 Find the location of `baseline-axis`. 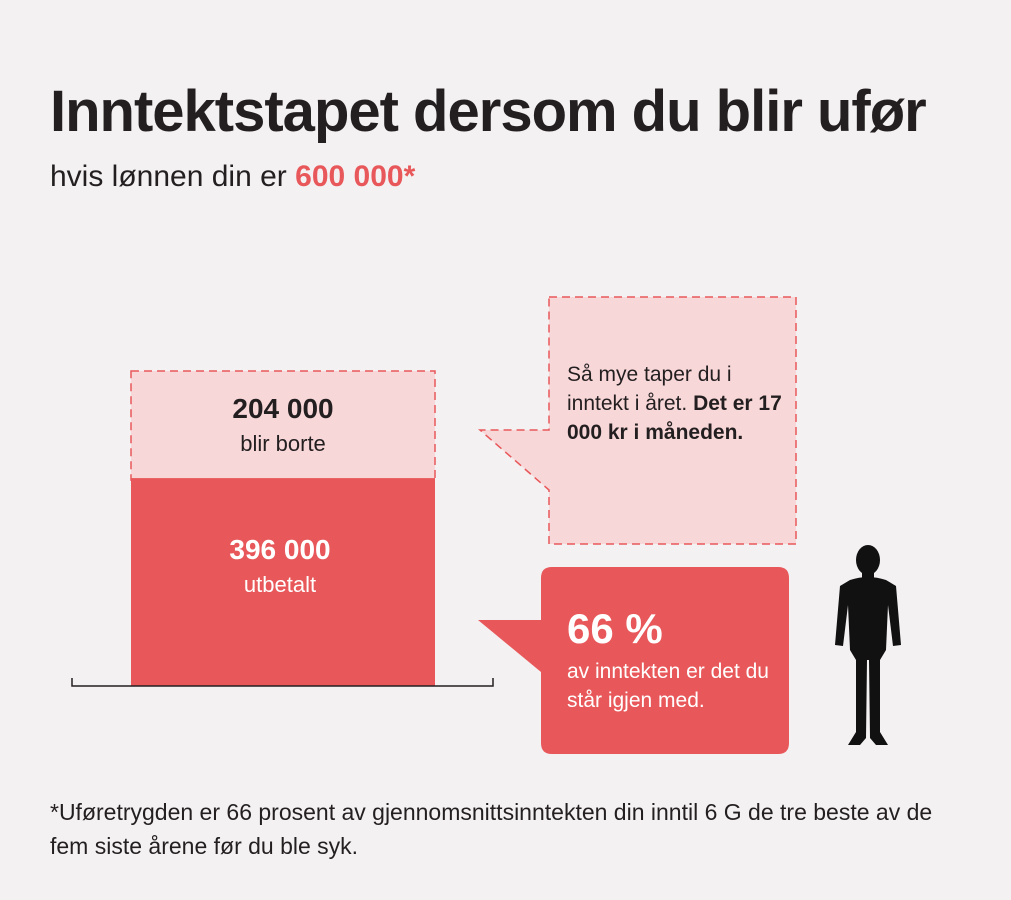

baseline-axis is located at coordinates (282, 682).